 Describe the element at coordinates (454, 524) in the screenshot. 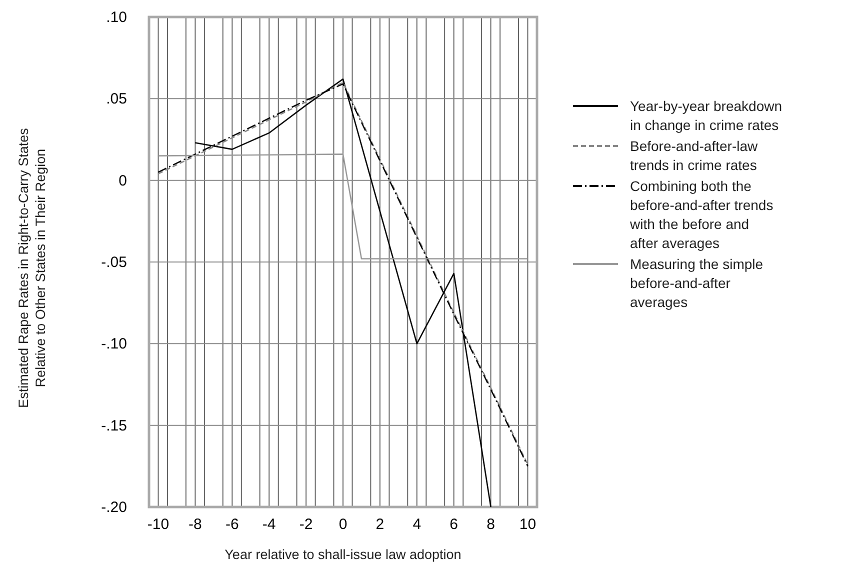

I see `x-tick-label: 6` at that location.